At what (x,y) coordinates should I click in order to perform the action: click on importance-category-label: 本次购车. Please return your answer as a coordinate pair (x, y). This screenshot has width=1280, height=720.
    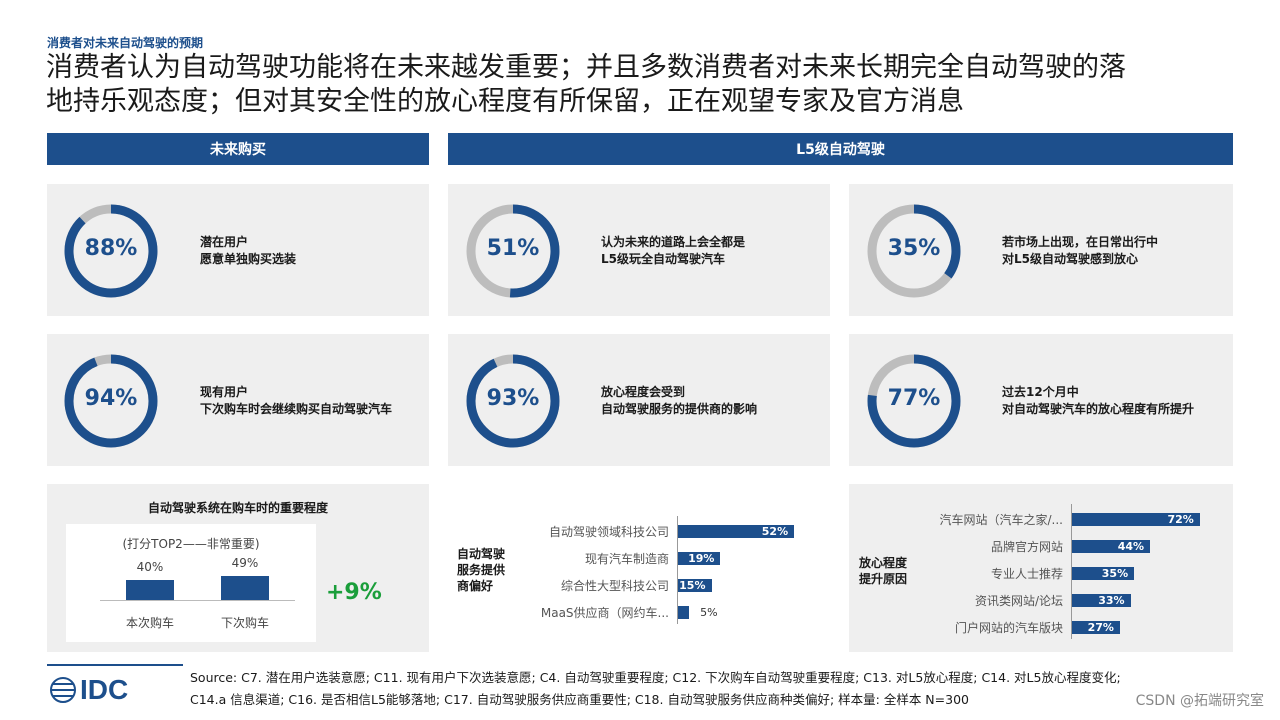
    Looking at the image, I should click on (149, 623).